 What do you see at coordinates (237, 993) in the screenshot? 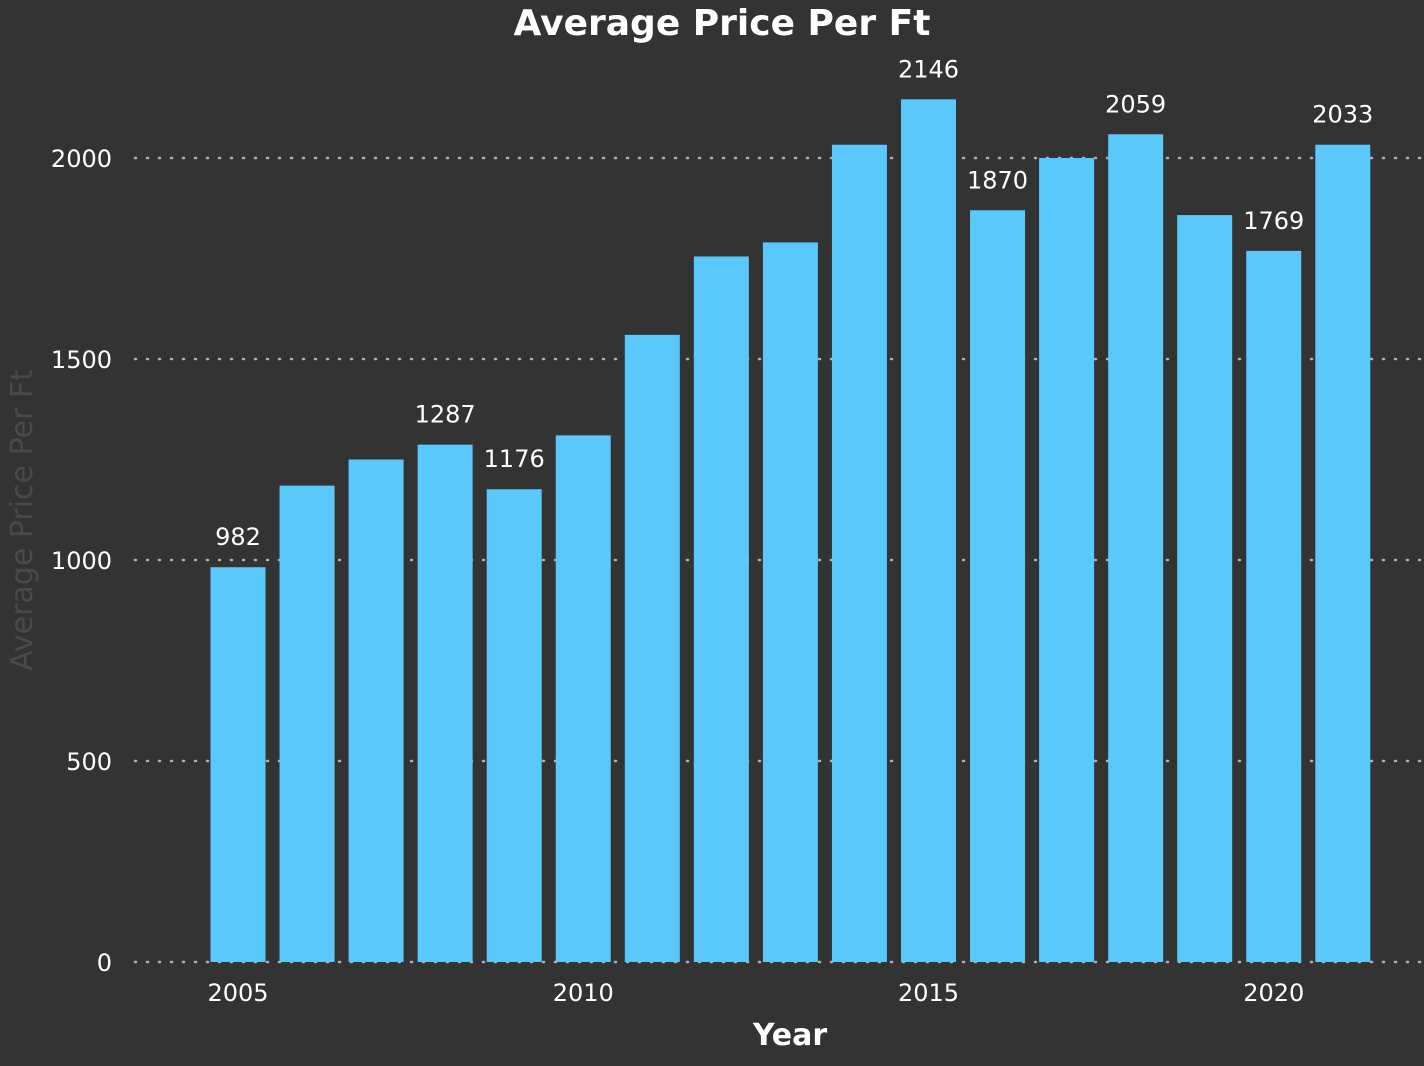
I see `x-tick-label: 2005` at bounding box center [237, 993].